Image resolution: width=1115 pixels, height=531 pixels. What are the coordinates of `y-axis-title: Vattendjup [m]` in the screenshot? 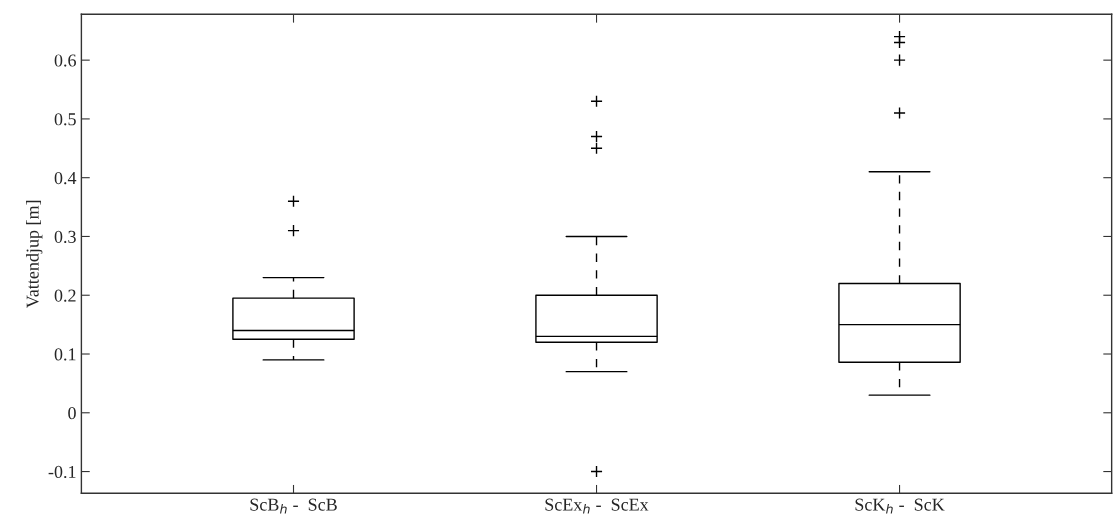 It's located at (34, 254).